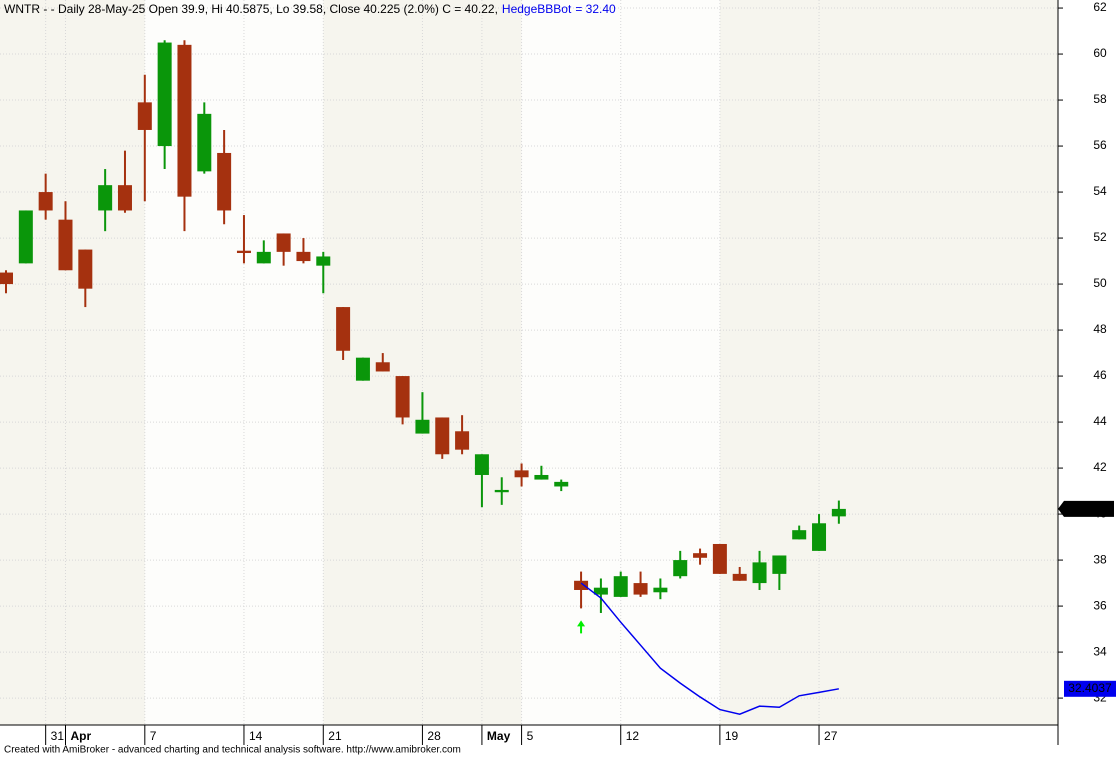  Describe the element at coordinates (58, 736) in the screenshot. I see `x-tick-label: 31` at that location.